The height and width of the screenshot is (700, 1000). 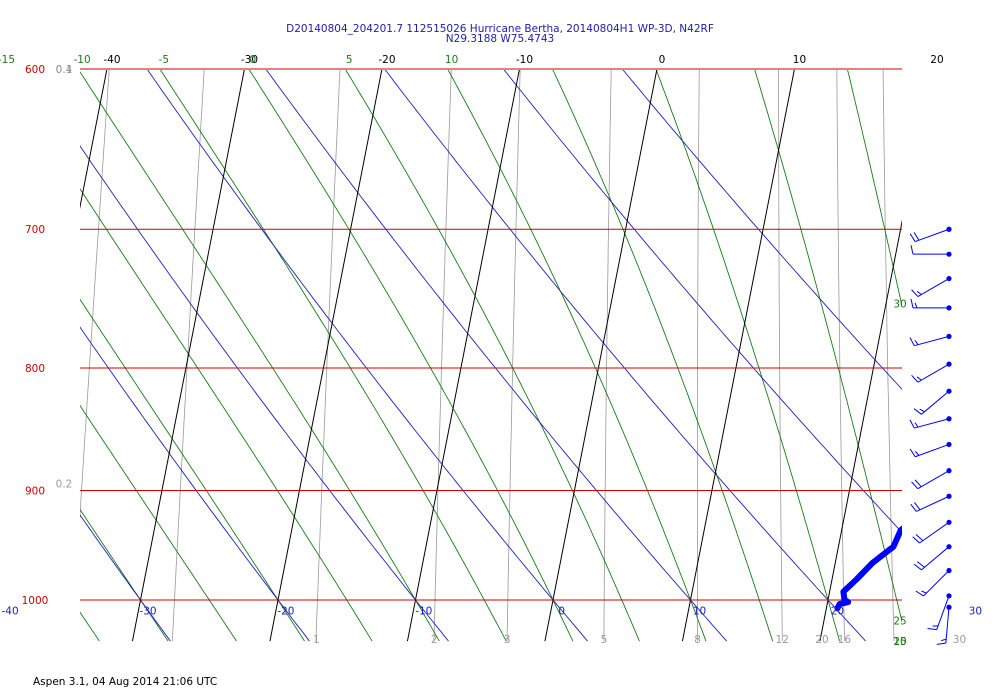 What do you see at coordinates (35, 491) in the screenshot?
I see `pressure-label: 900` at bounding box center [35, 491].